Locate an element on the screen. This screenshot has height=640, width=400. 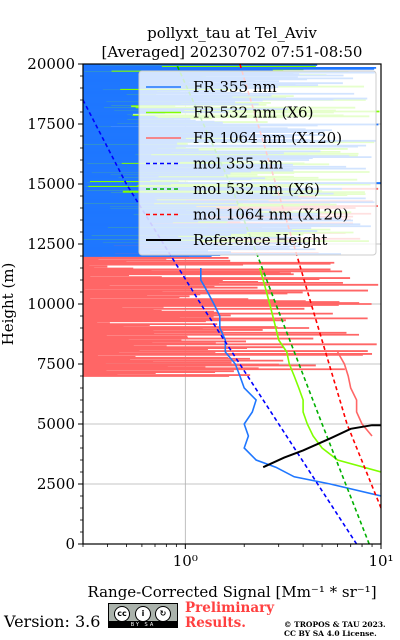
legend-label: FR 532 nm (X6) is located at coordinates (253, 113).